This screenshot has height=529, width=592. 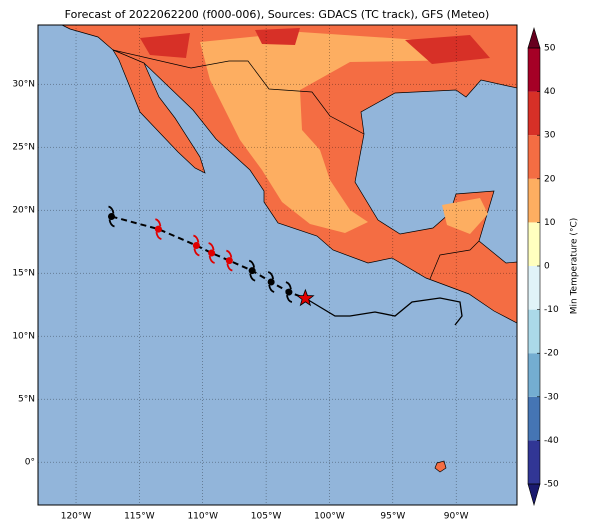 I want to click on colorbar-tick-label: -40, so click(x=551, y=441).